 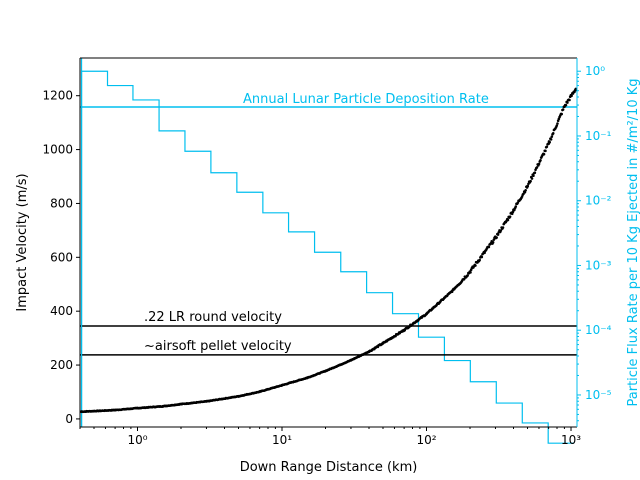 What do you see at coordinates (329, 467) in the screenshot?
I see `x-axis-label: Down Range Distance (km)` at bounding box center [329, 467].